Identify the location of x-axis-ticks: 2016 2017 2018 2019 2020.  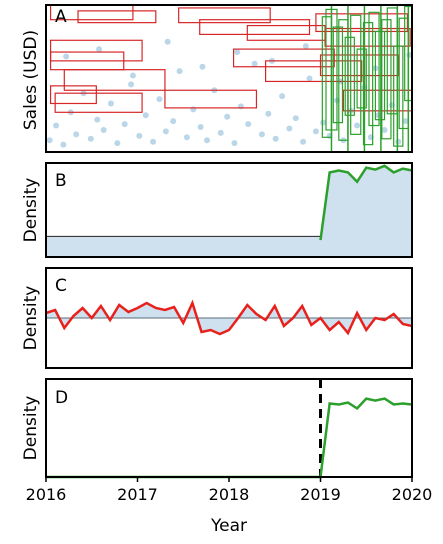
(229, 490).